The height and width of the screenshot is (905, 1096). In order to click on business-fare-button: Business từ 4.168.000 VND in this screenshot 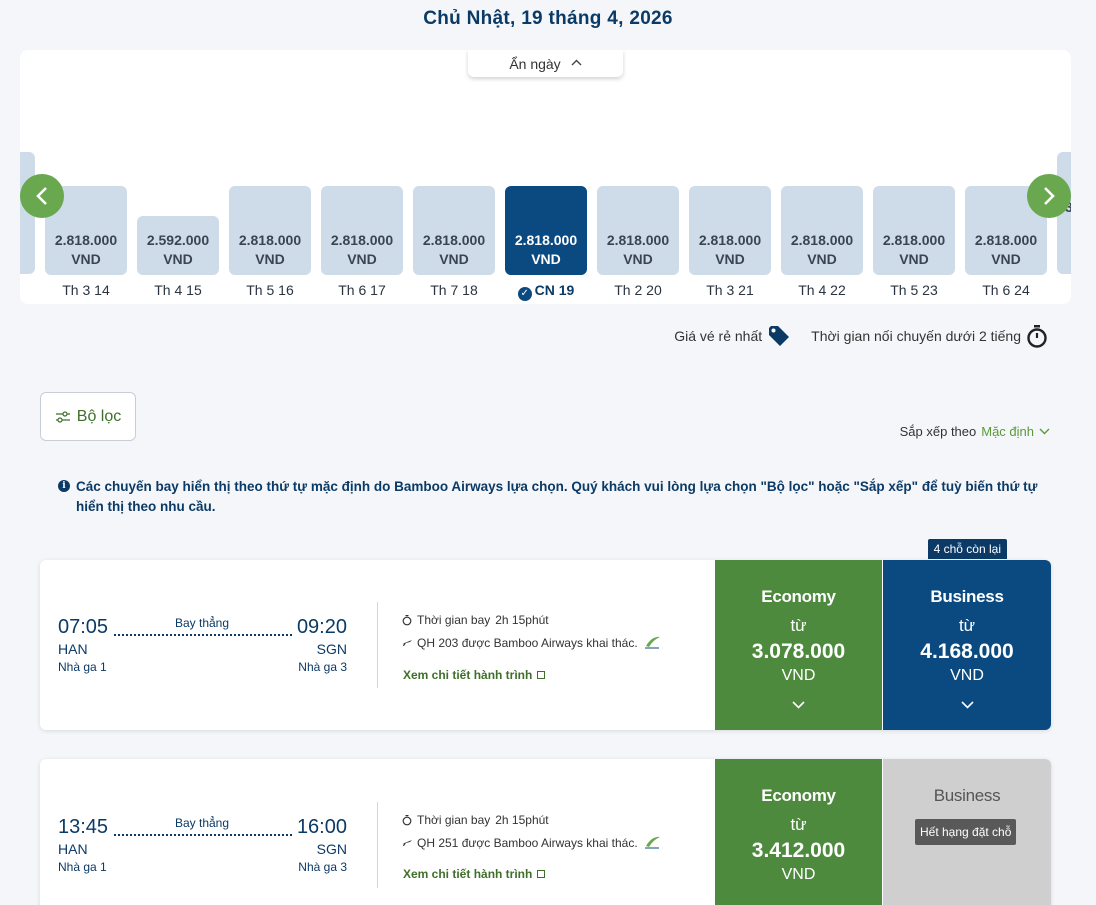, I will do `click(967, 645)`.